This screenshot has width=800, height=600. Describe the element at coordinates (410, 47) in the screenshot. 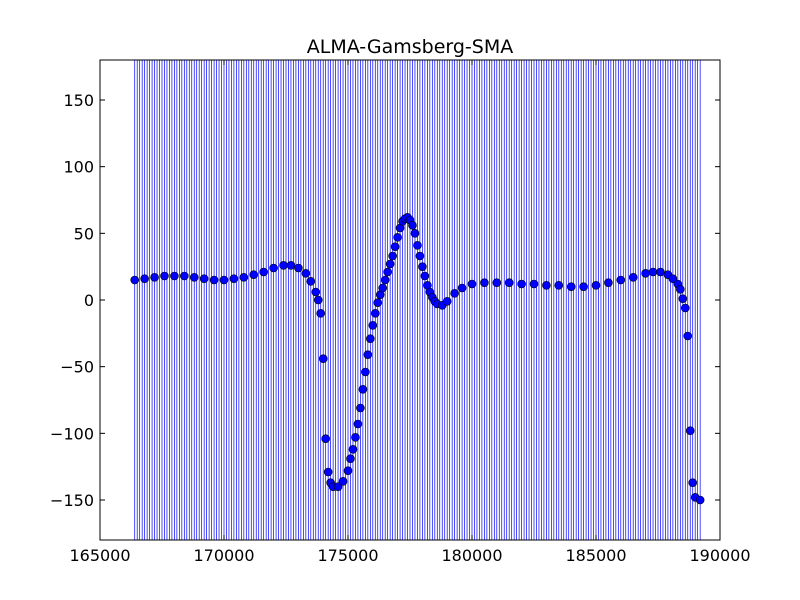

I see `chart-title: ALMA-Gamsberg-SMA` at that location.